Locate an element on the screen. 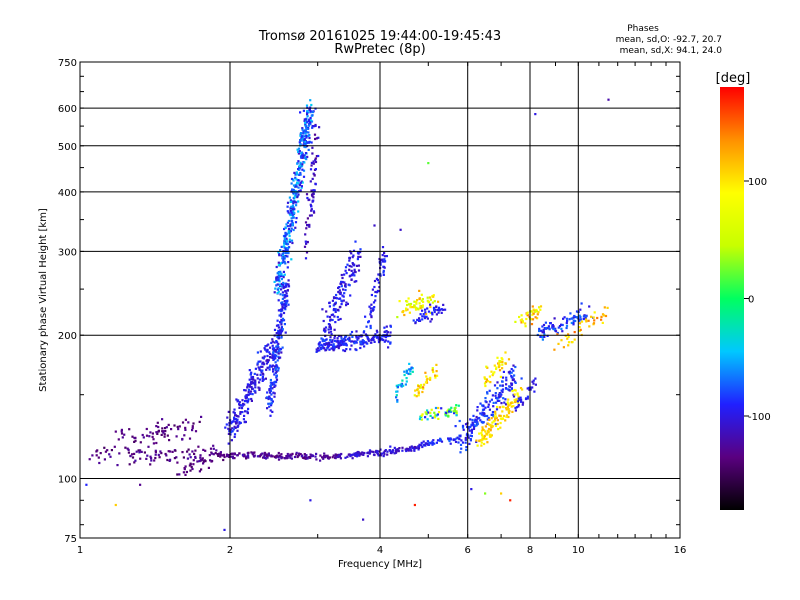 The width and height of the screenshot is (800, 600). x-tick-labels: 1 2 4 6 8 10 16 is located at coordinates (382, 550).